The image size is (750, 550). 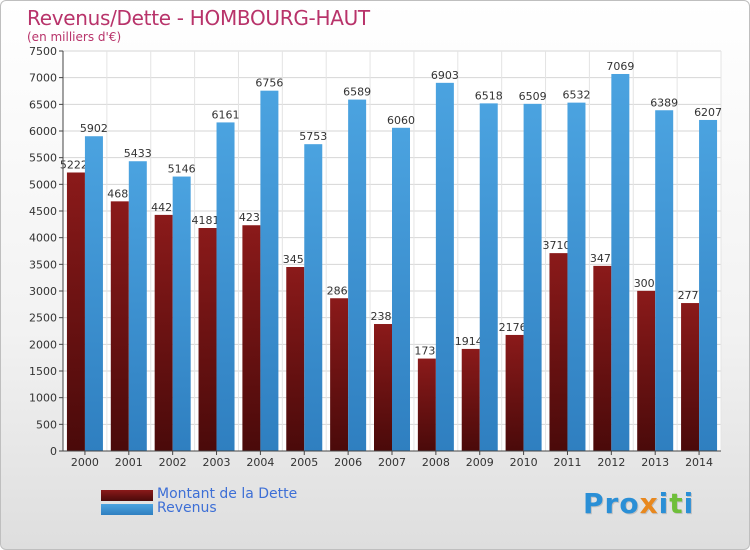 I want to click on bar-revenue-2009, so click(x=488, y=277).